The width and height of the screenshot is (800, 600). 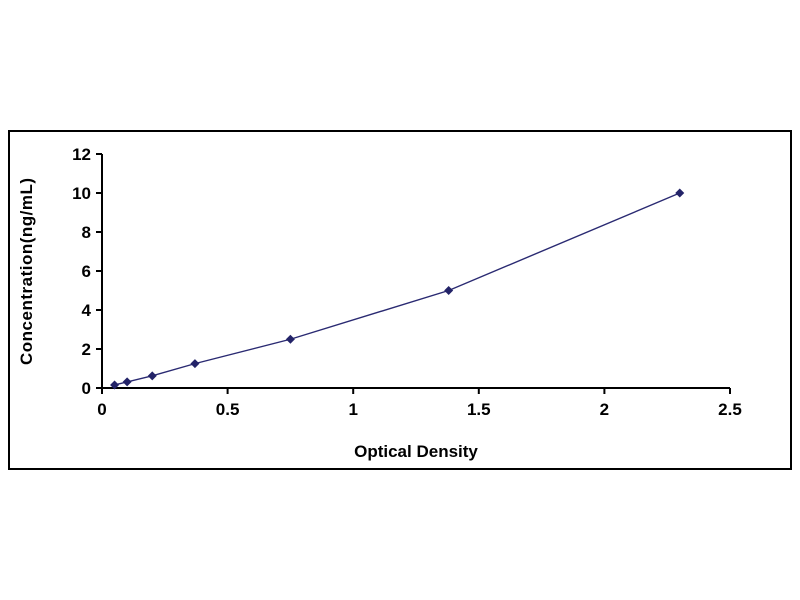 What do you see at coordinates (81, 154) in the screenshot?
I see `y-tick-label: 12` at bounding box center [81, 154].